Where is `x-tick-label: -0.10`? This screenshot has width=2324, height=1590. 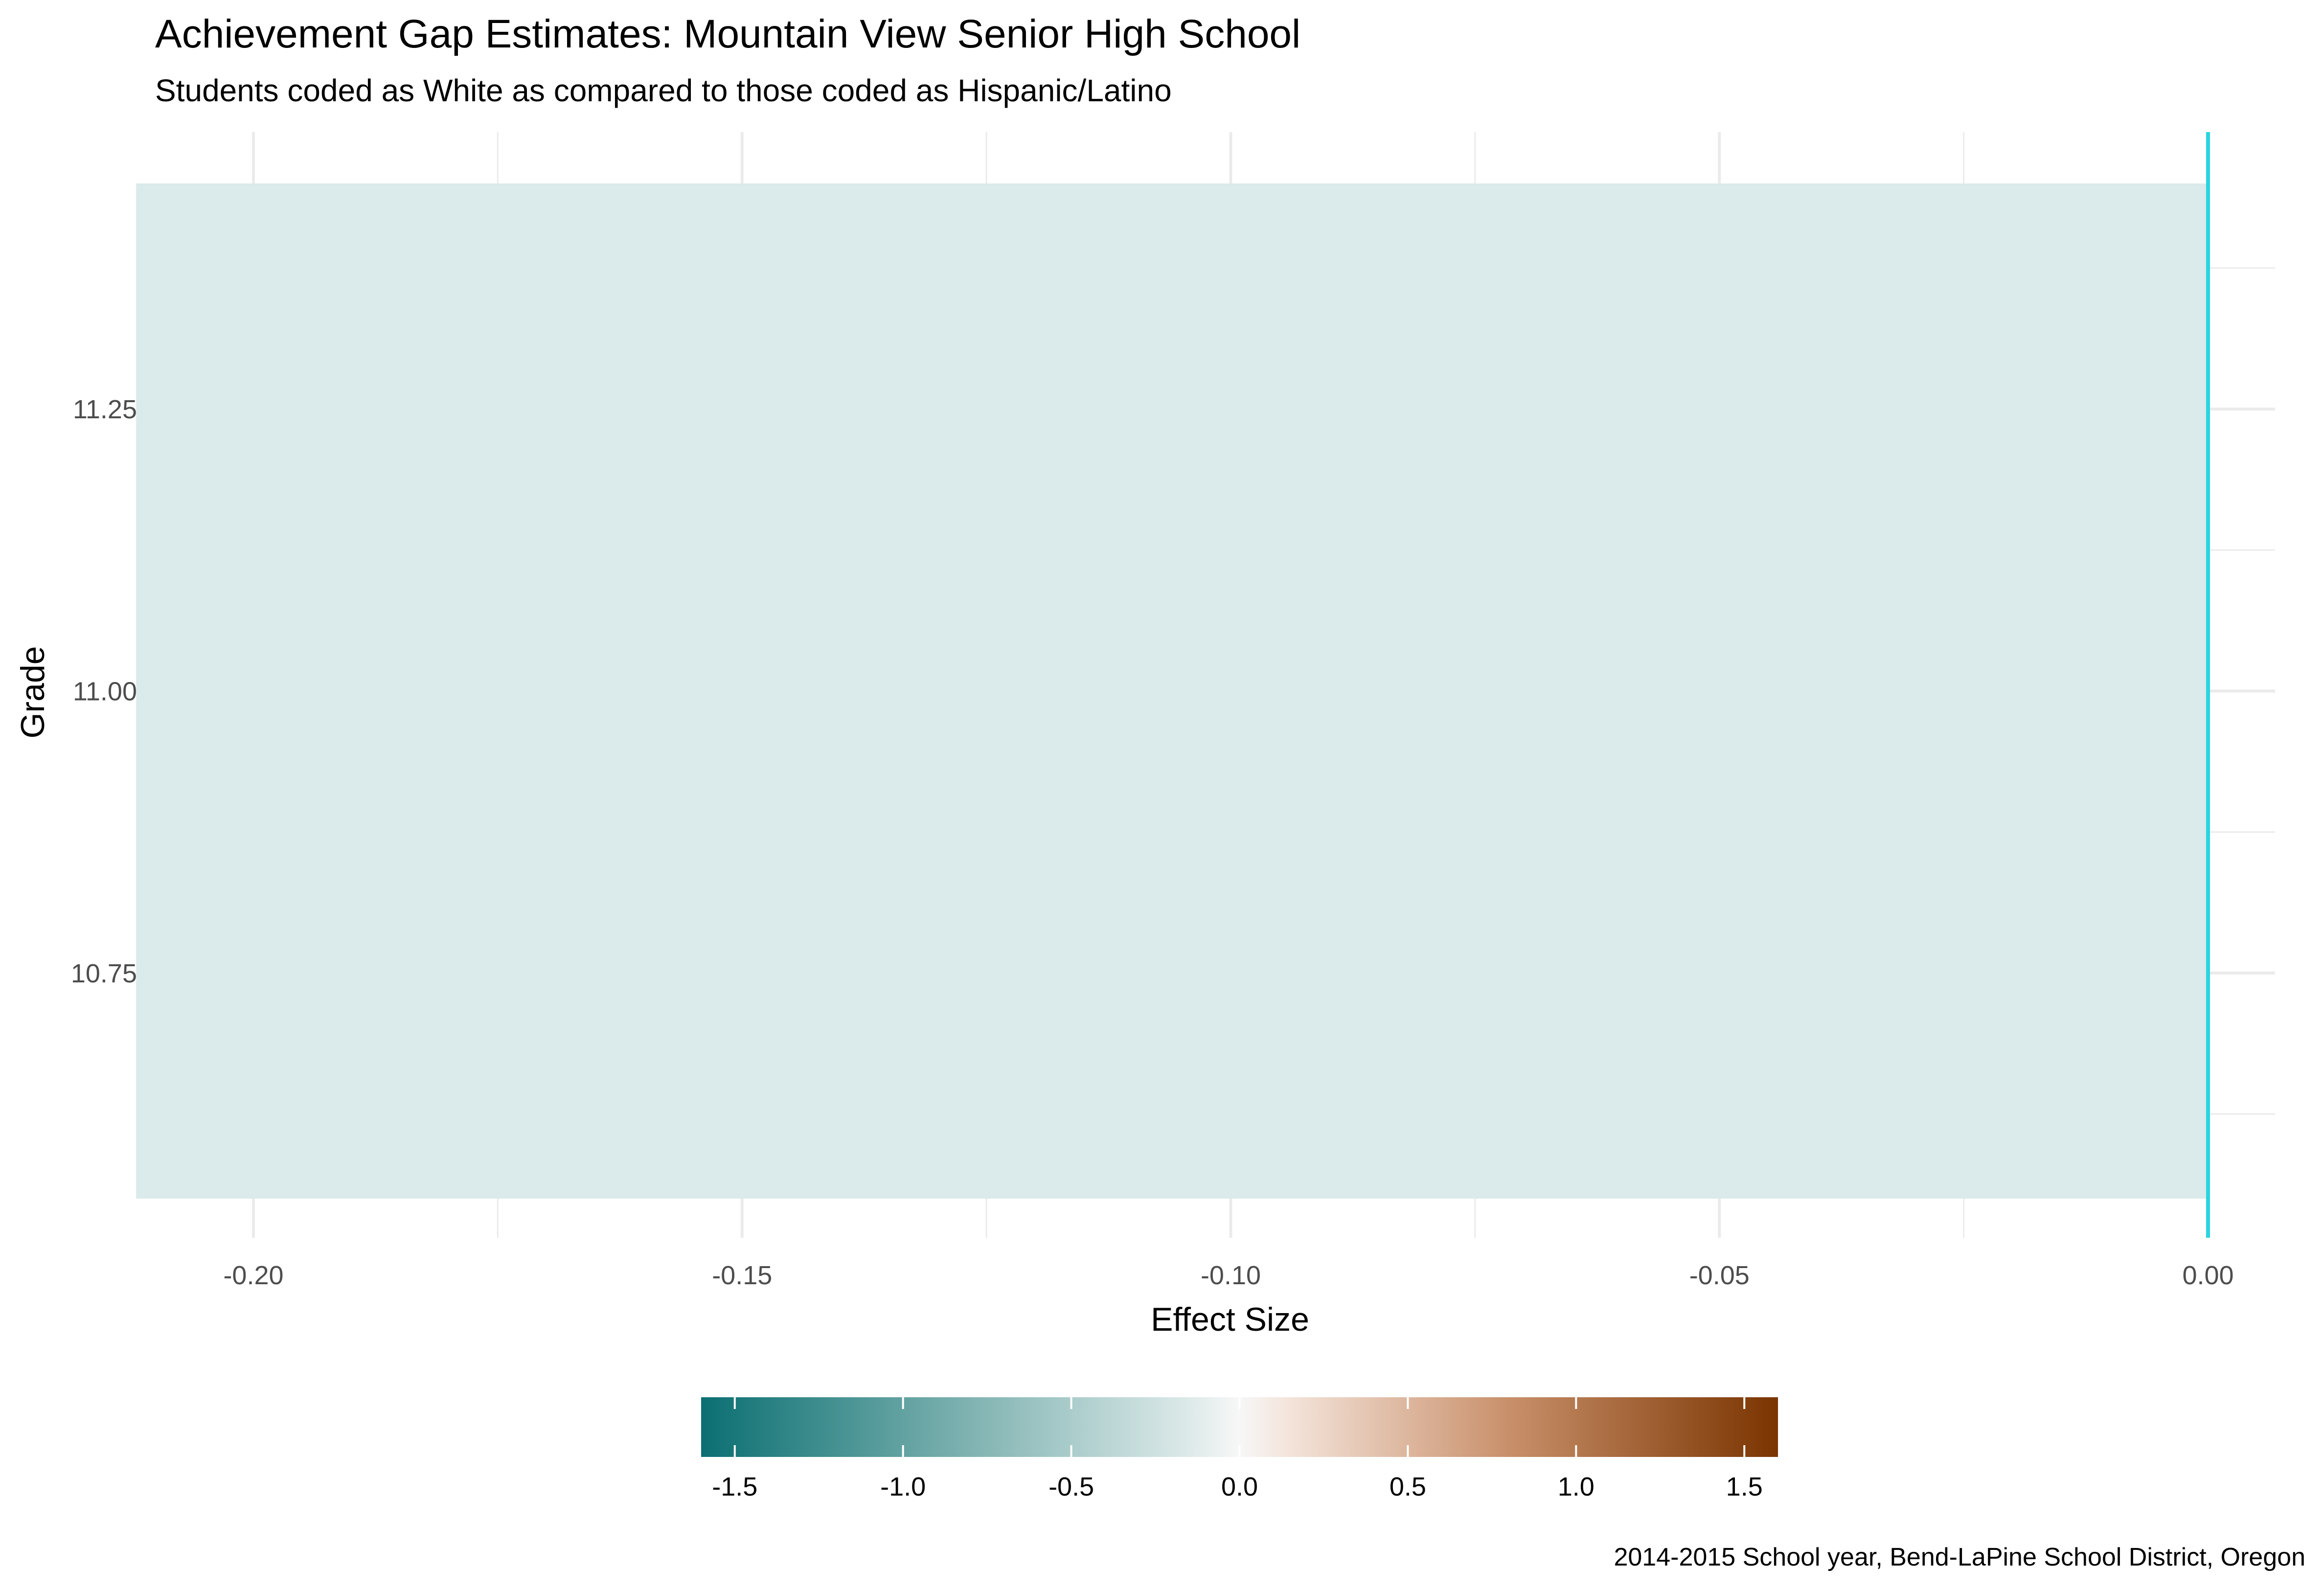 x-tick-label: -0.10 is located at coordinates (1231, 1276).